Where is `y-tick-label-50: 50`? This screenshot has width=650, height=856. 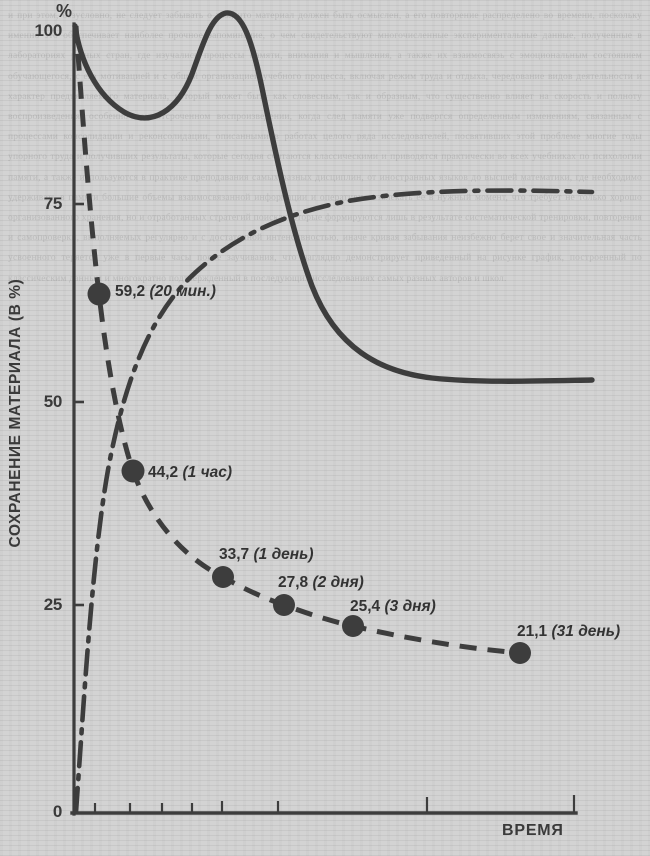 y-tick-label-50: 50 is located at coordinates (53, 401).